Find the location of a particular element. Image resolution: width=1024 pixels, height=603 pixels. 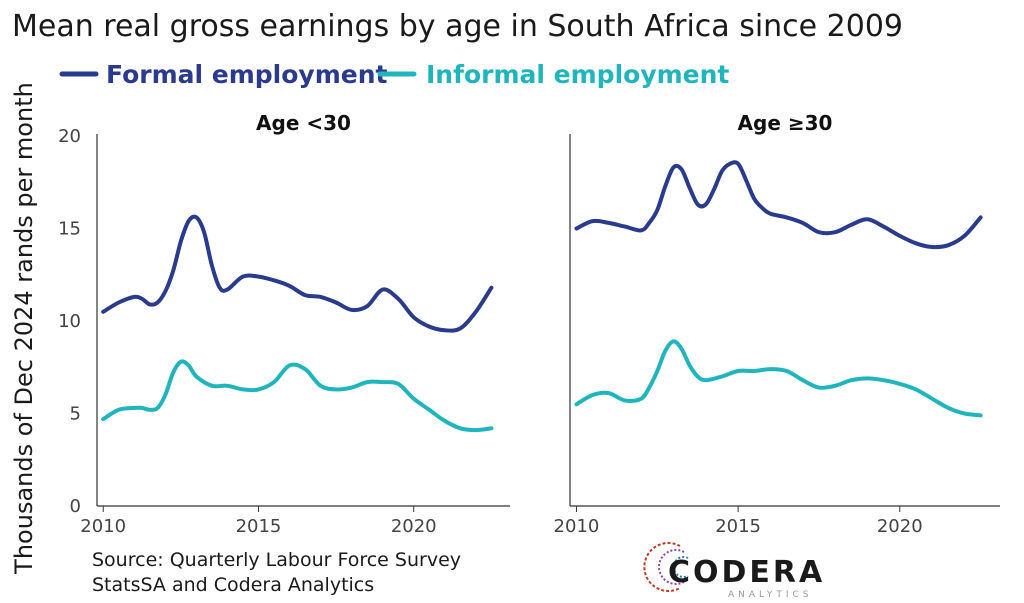

panel-title: Age <30 is located at coordinates (303, 123).